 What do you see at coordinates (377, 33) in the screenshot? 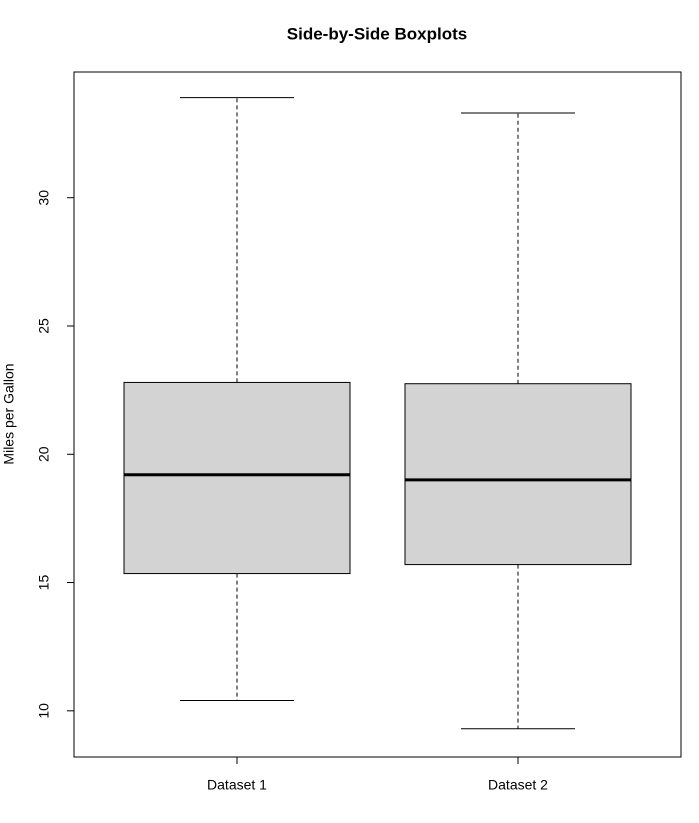
I see `chart-title: Side-by-Side Boxplots` at bounding box center [377, 33].